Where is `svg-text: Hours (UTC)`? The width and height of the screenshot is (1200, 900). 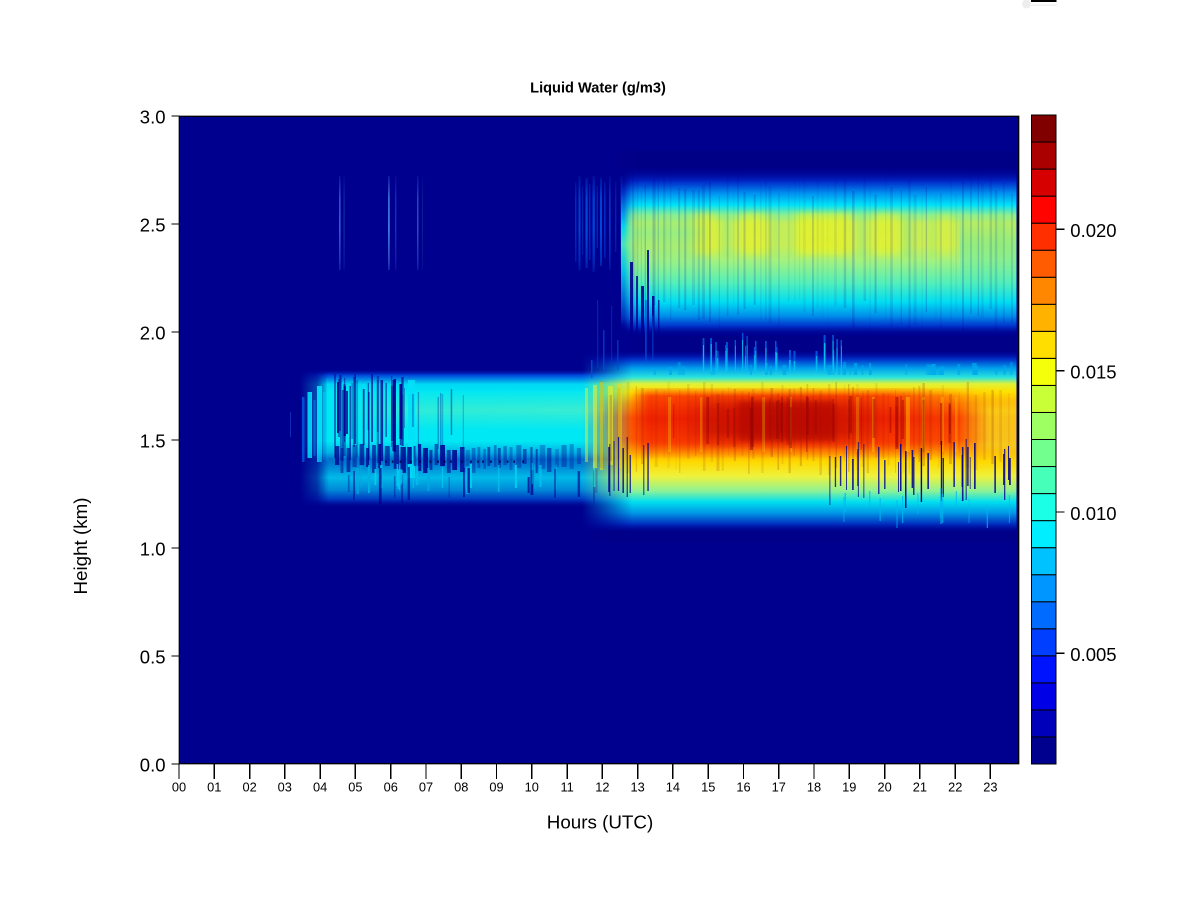 svg-text: Hours (UTC) is located at coordinates (600, 822).